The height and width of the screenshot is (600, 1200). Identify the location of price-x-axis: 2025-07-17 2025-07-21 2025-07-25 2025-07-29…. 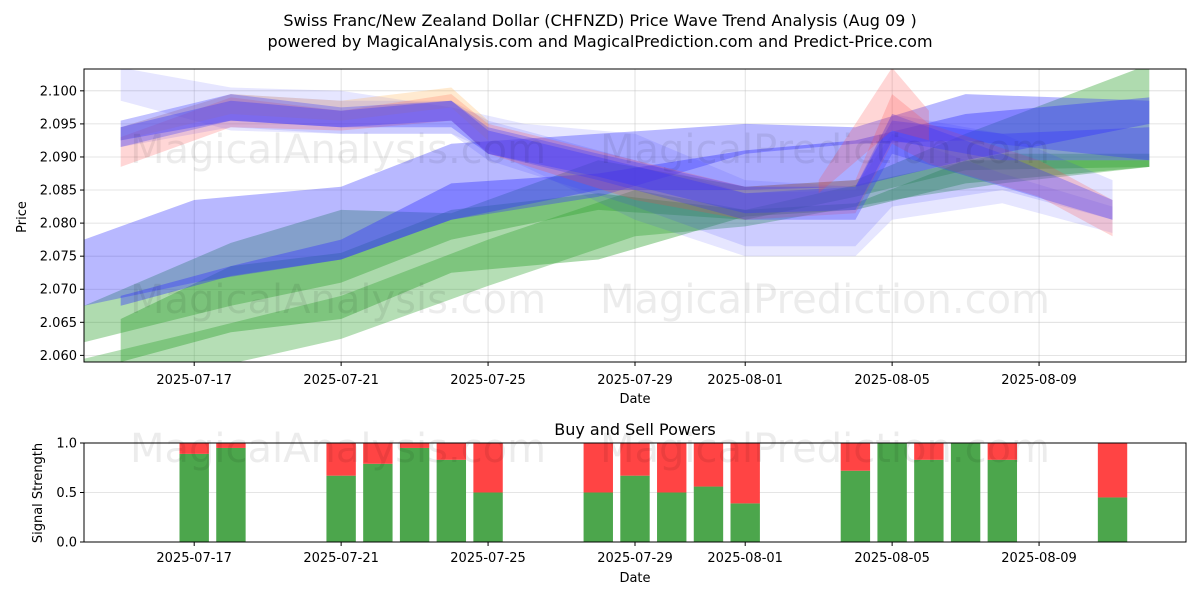
(616, 375).